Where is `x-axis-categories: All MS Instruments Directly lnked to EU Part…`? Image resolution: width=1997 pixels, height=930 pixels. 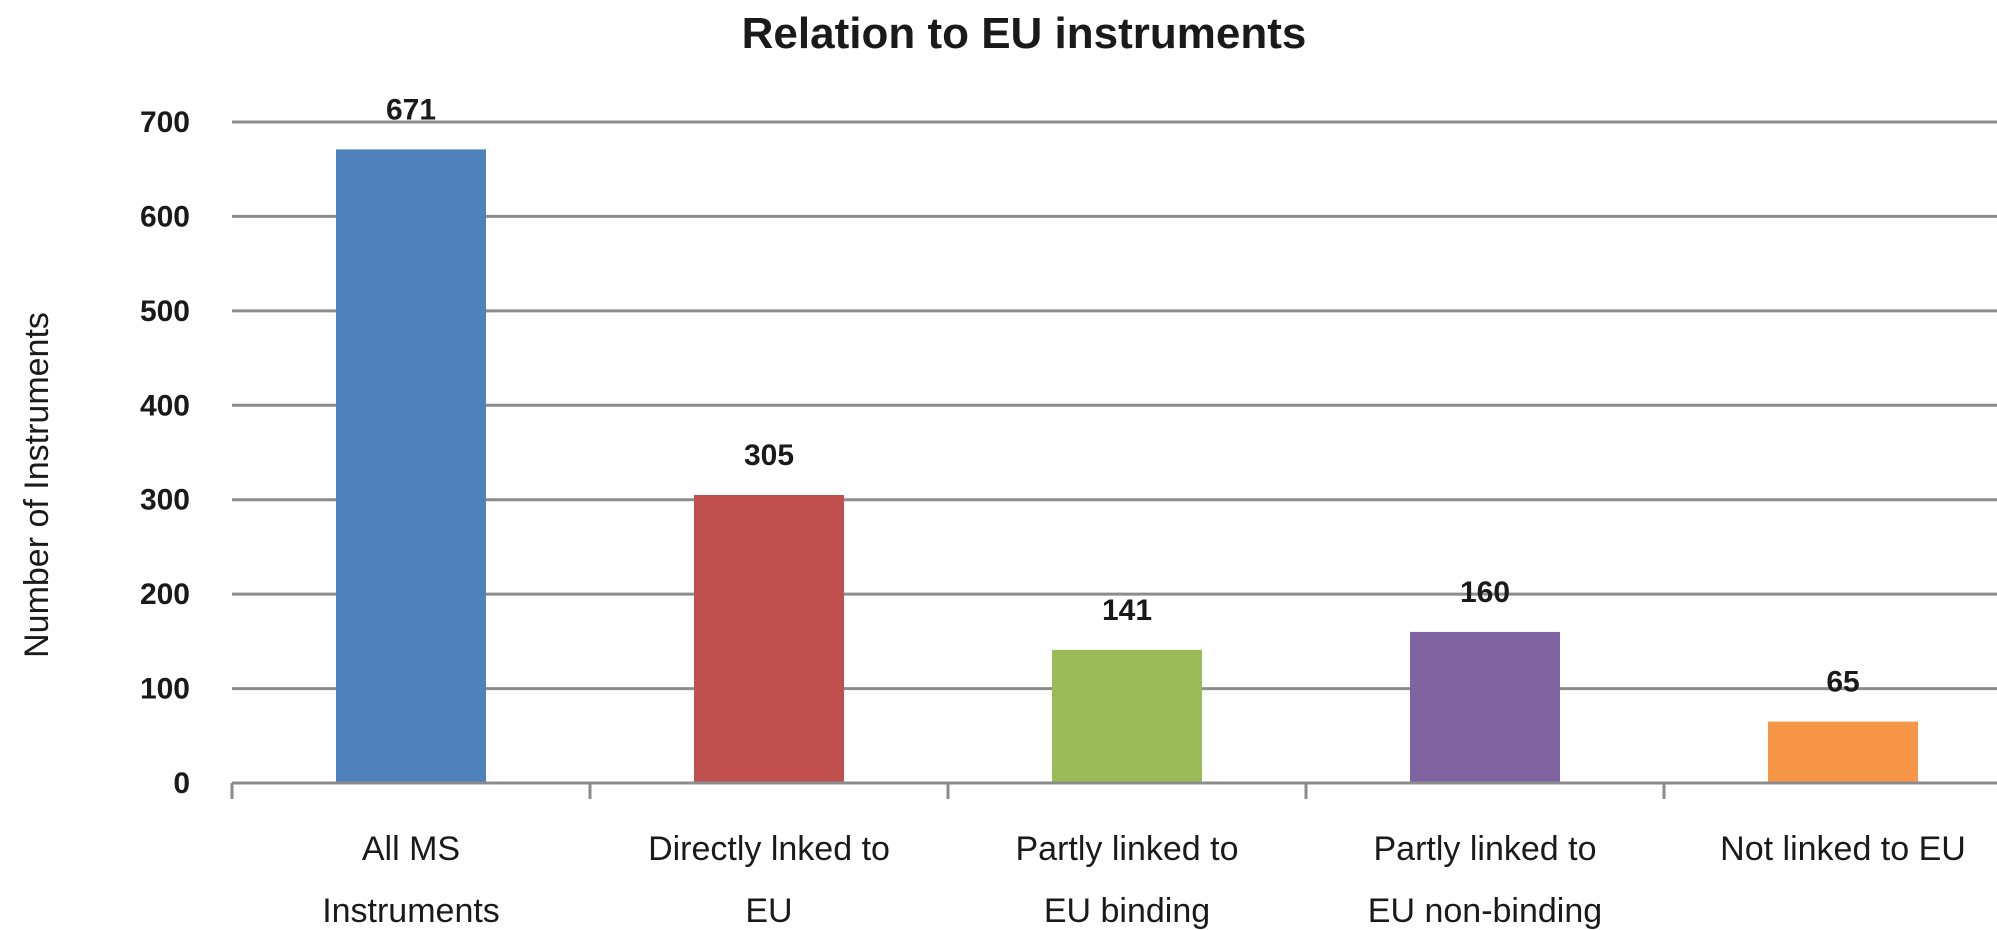
x-axis-categories: All MS Instruments Directly lnked to EU Part… is located at coordinates (1144, 880).